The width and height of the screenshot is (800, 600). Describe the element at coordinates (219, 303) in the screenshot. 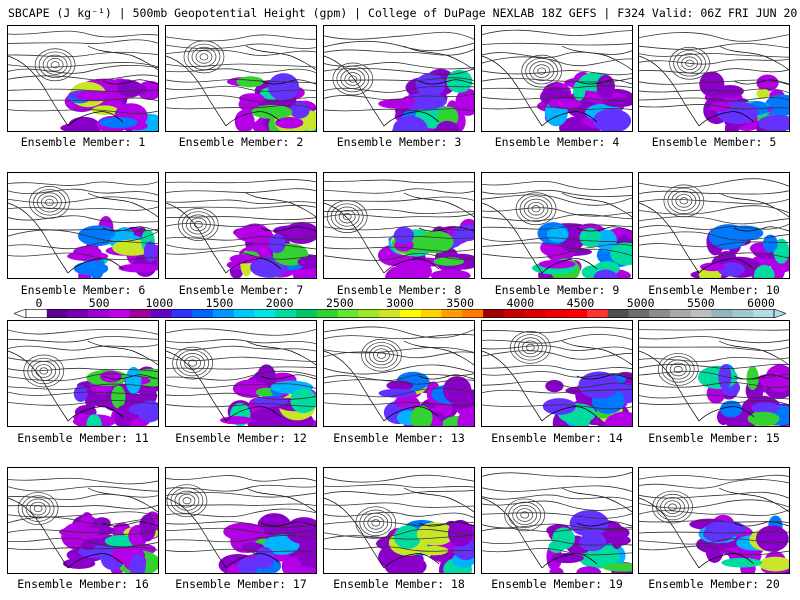

I see `colorbar-tick-label: 1500` at that location.